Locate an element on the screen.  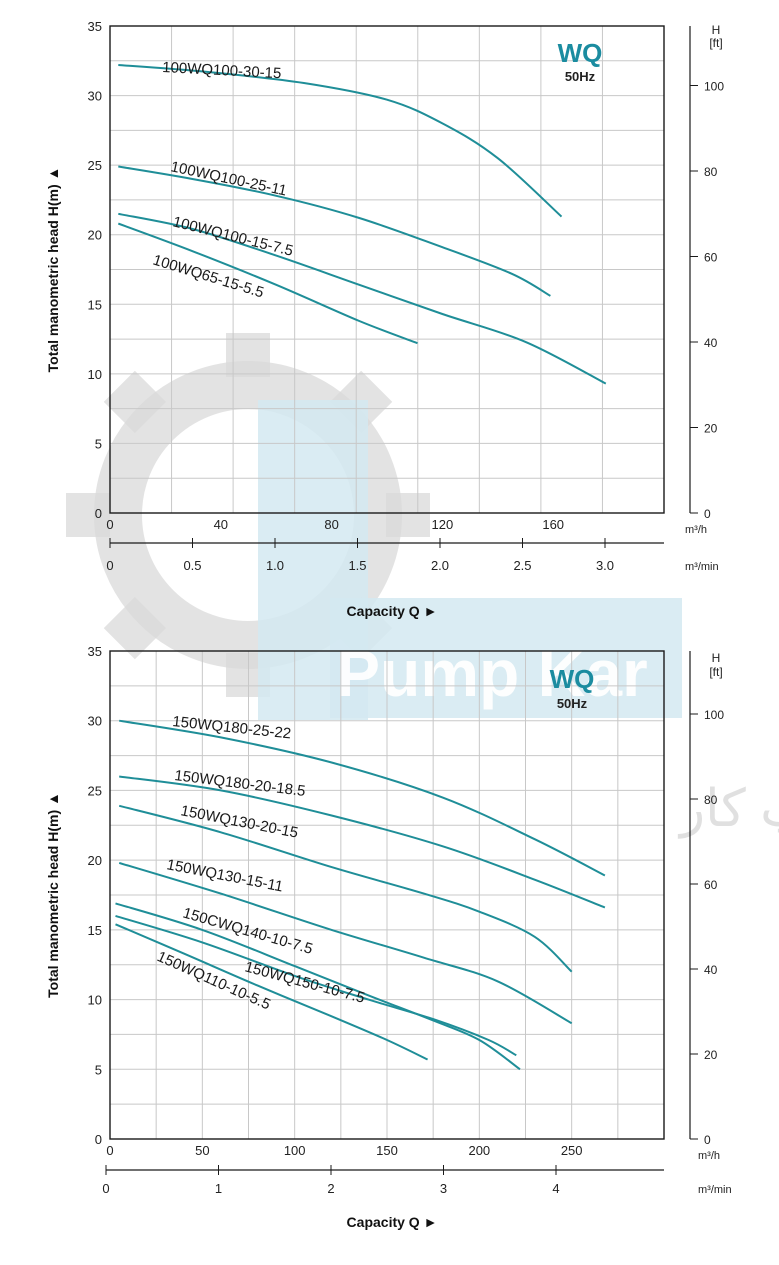
x-tick-label: 200 is located at coordinates (479, 1150).